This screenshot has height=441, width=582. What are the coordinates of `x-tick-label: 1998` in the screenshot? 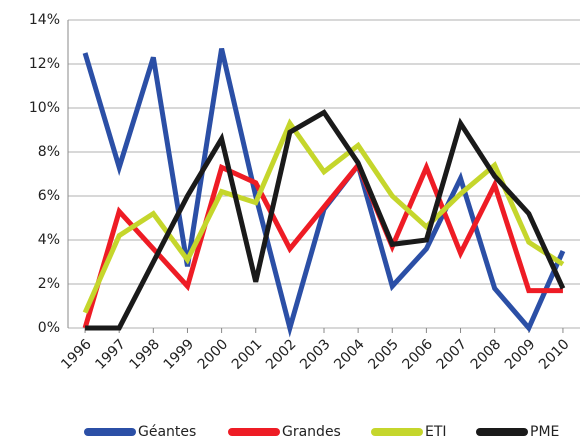 It's located at (144, 354).